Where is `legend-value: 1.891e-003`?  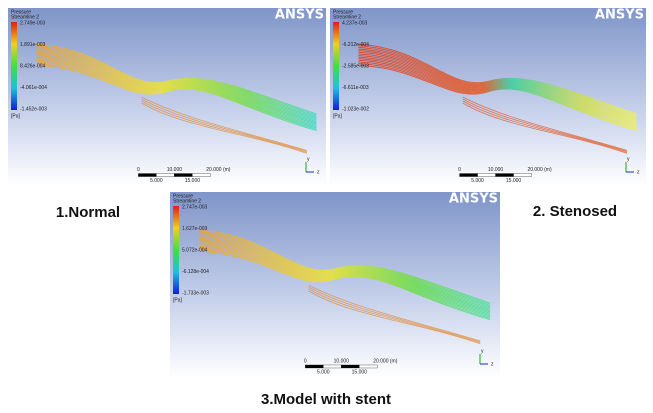
legend-value: 1.891e-003 is located at coordinates (33, 45).